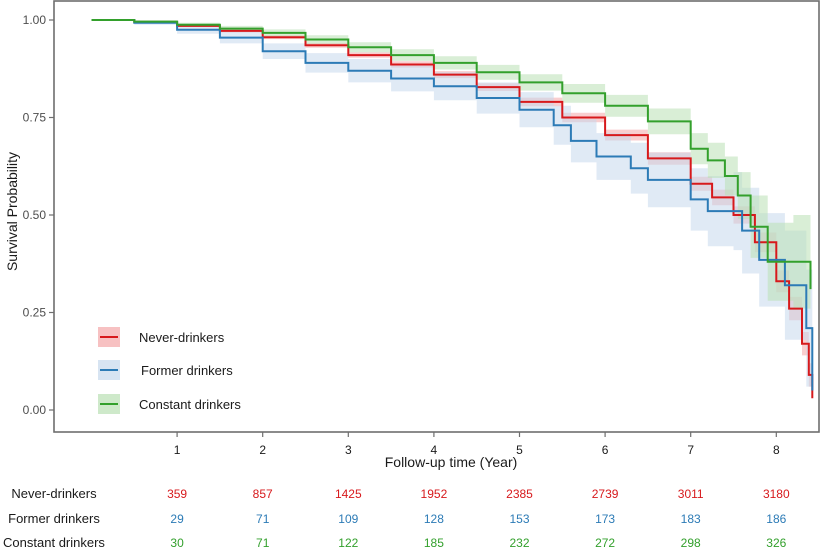 The height and width of the screenshot is (550, 820). I want to click on legend-label: Never-drinkers, so click(182, 337).